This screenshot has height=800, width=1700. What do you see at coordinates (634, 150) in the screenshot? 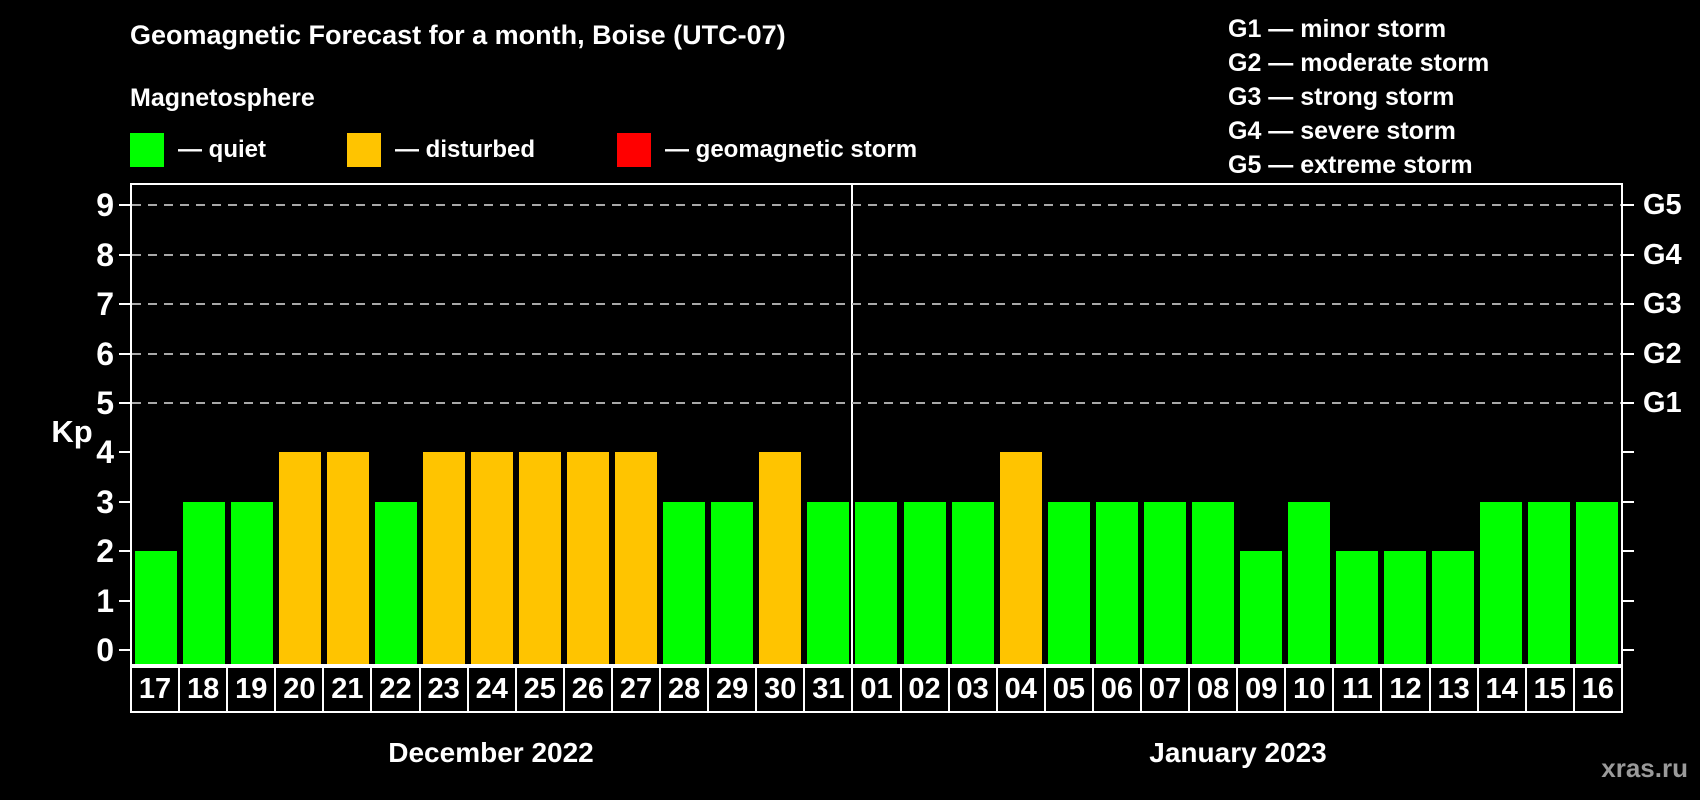
I see `storm-swatch-icon` at bounding box center [634, 150].